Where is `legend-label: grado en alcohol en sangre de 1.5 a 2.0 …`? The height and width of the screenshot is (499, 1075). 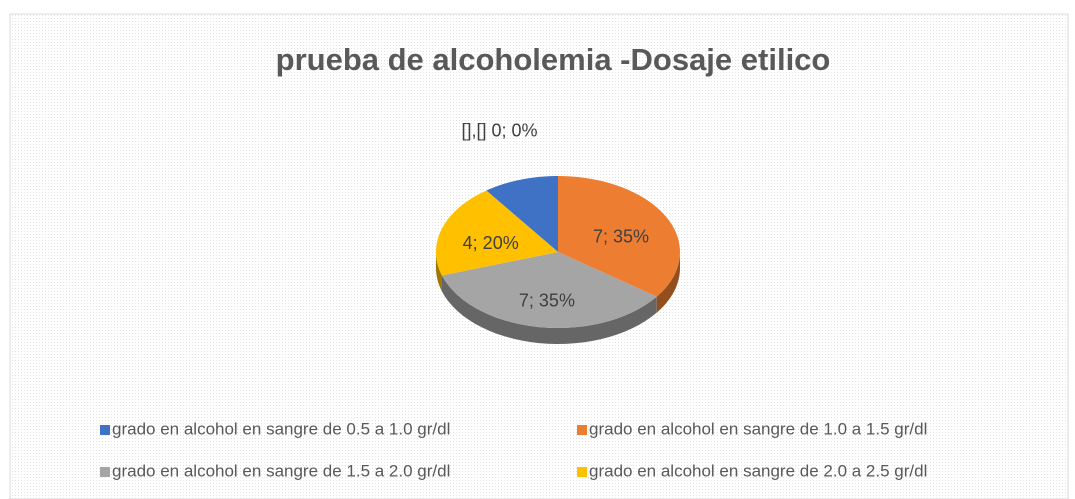 legend-label: grado en alcohol en sangre de 1.5 a 2.0 … is located at coordinates (281, 470).